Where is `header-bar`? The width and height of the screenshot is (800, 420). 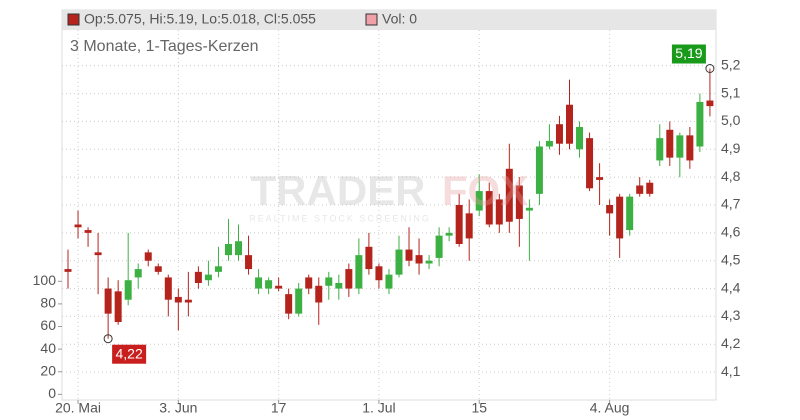
header-bar is located at coordinates (389, 20).